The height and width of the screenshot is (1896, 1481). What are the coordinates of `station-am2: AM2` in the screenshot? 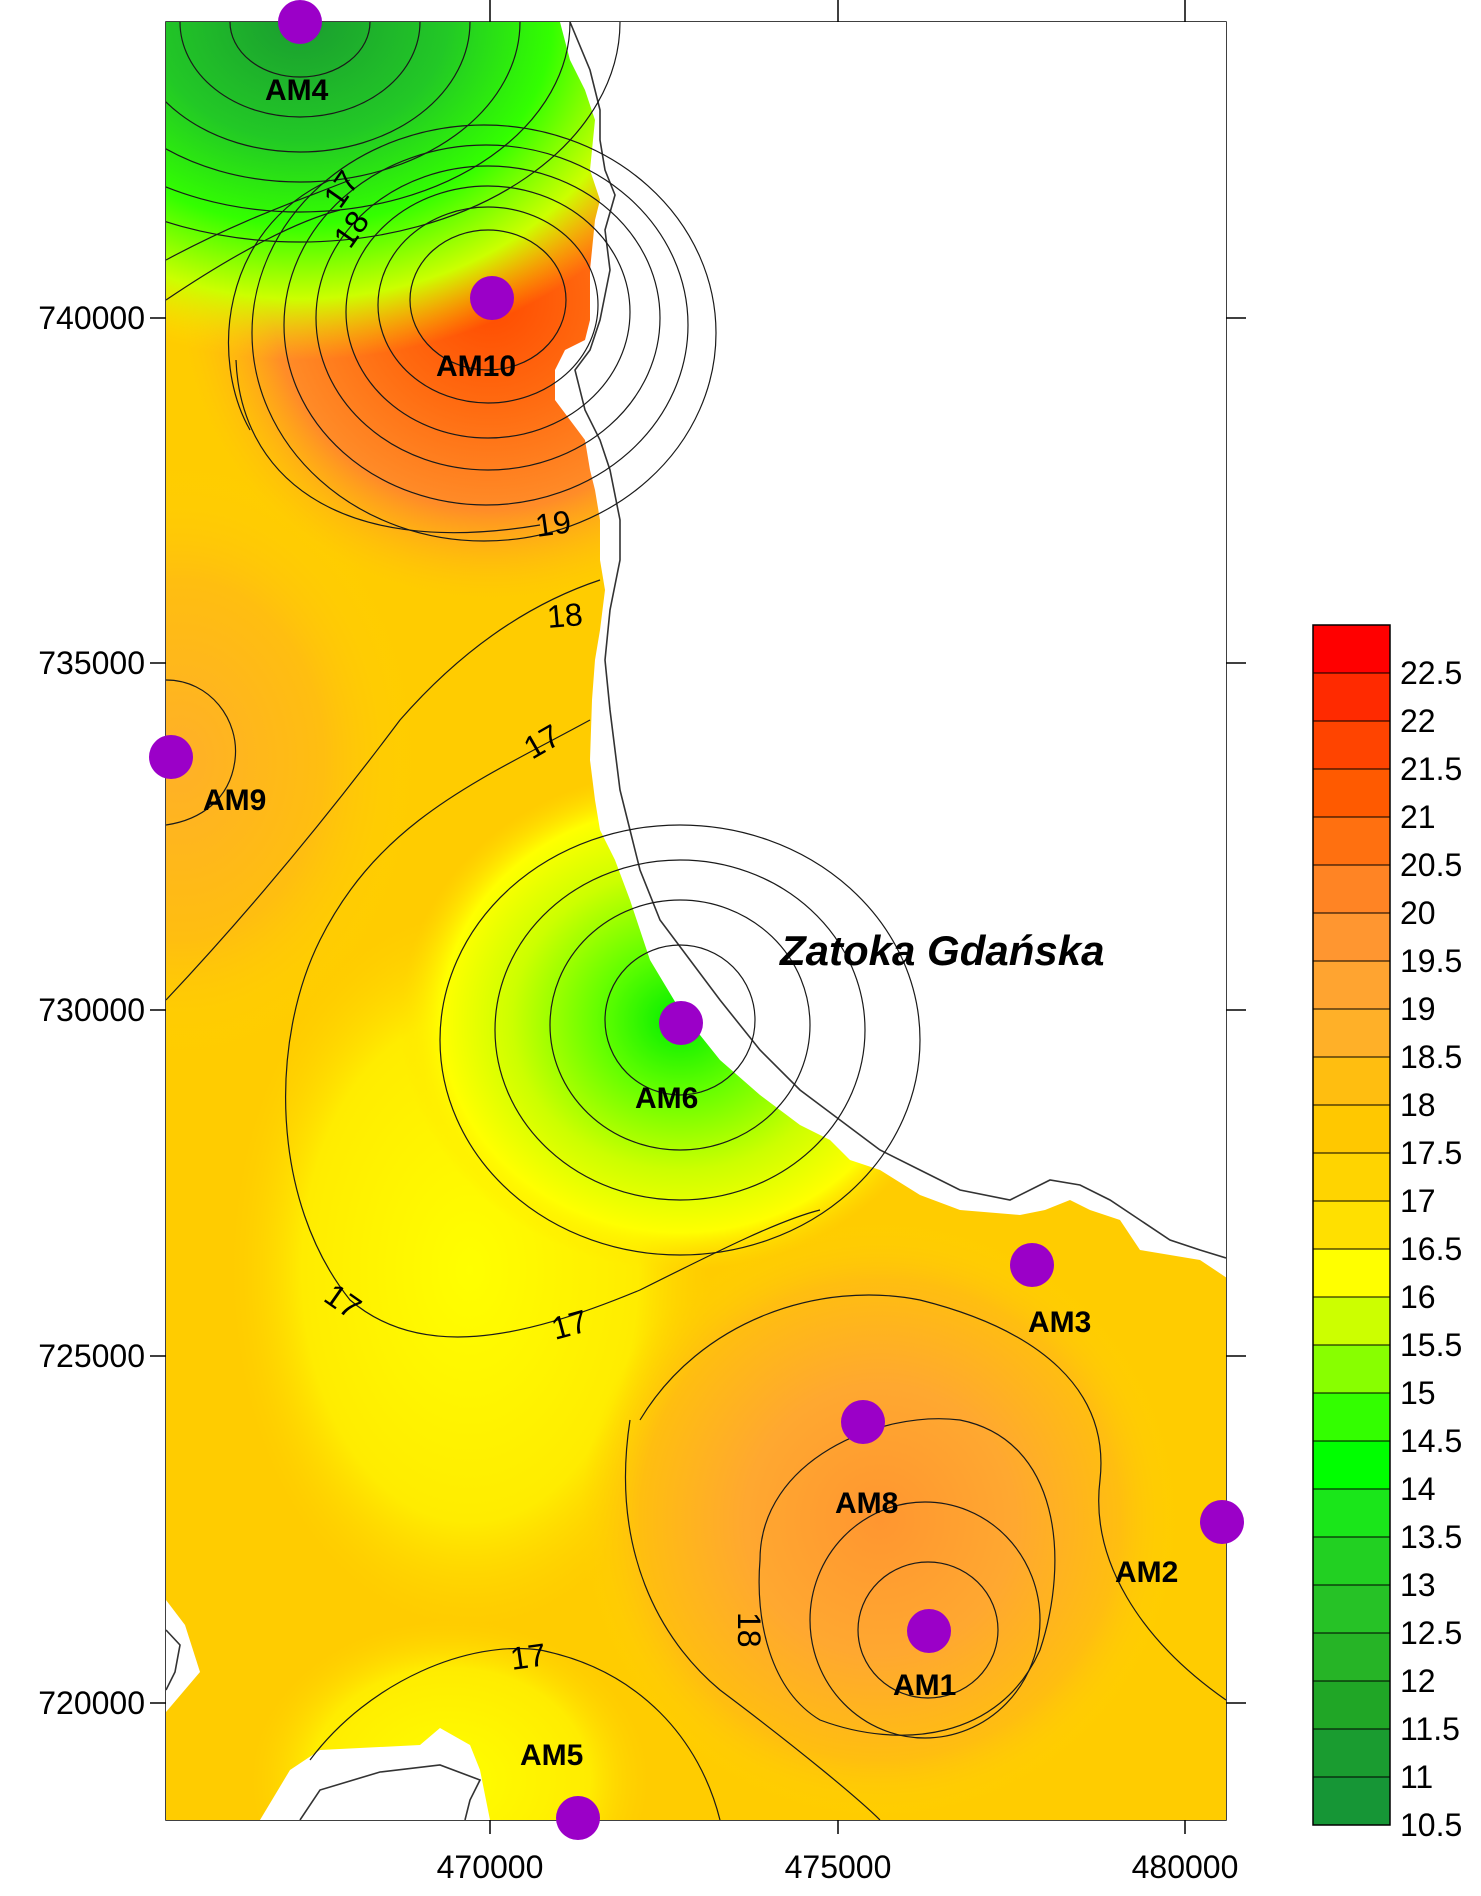 It's located at (1179, 1544).